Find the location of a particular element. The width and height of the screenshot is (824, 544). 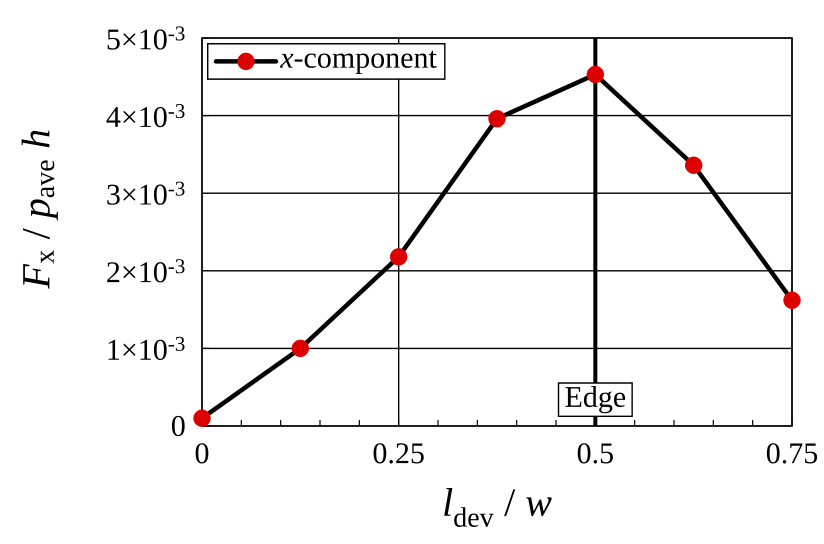

legend-label: x-component is located at coordinates (358, 62).